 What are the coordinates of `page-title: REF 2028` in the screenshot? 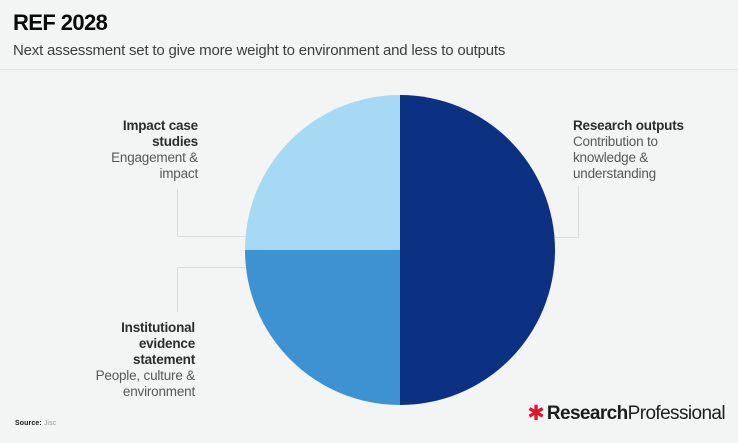 It's located at (60, 22).